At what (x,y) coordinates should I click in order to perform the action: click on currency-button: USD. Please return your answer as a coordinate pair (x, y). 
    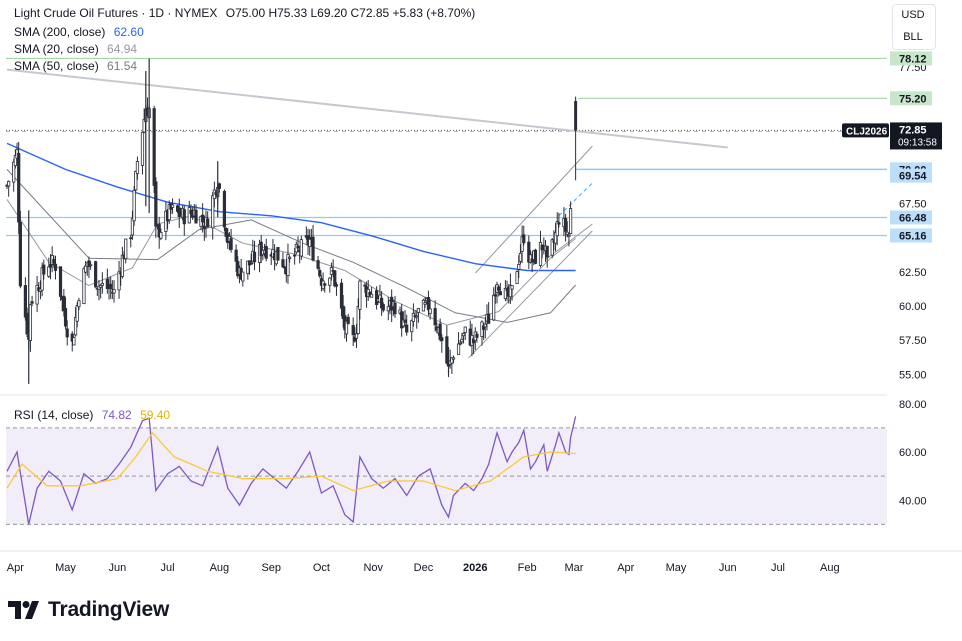
    Looking at the image, I should click on (913, 15).